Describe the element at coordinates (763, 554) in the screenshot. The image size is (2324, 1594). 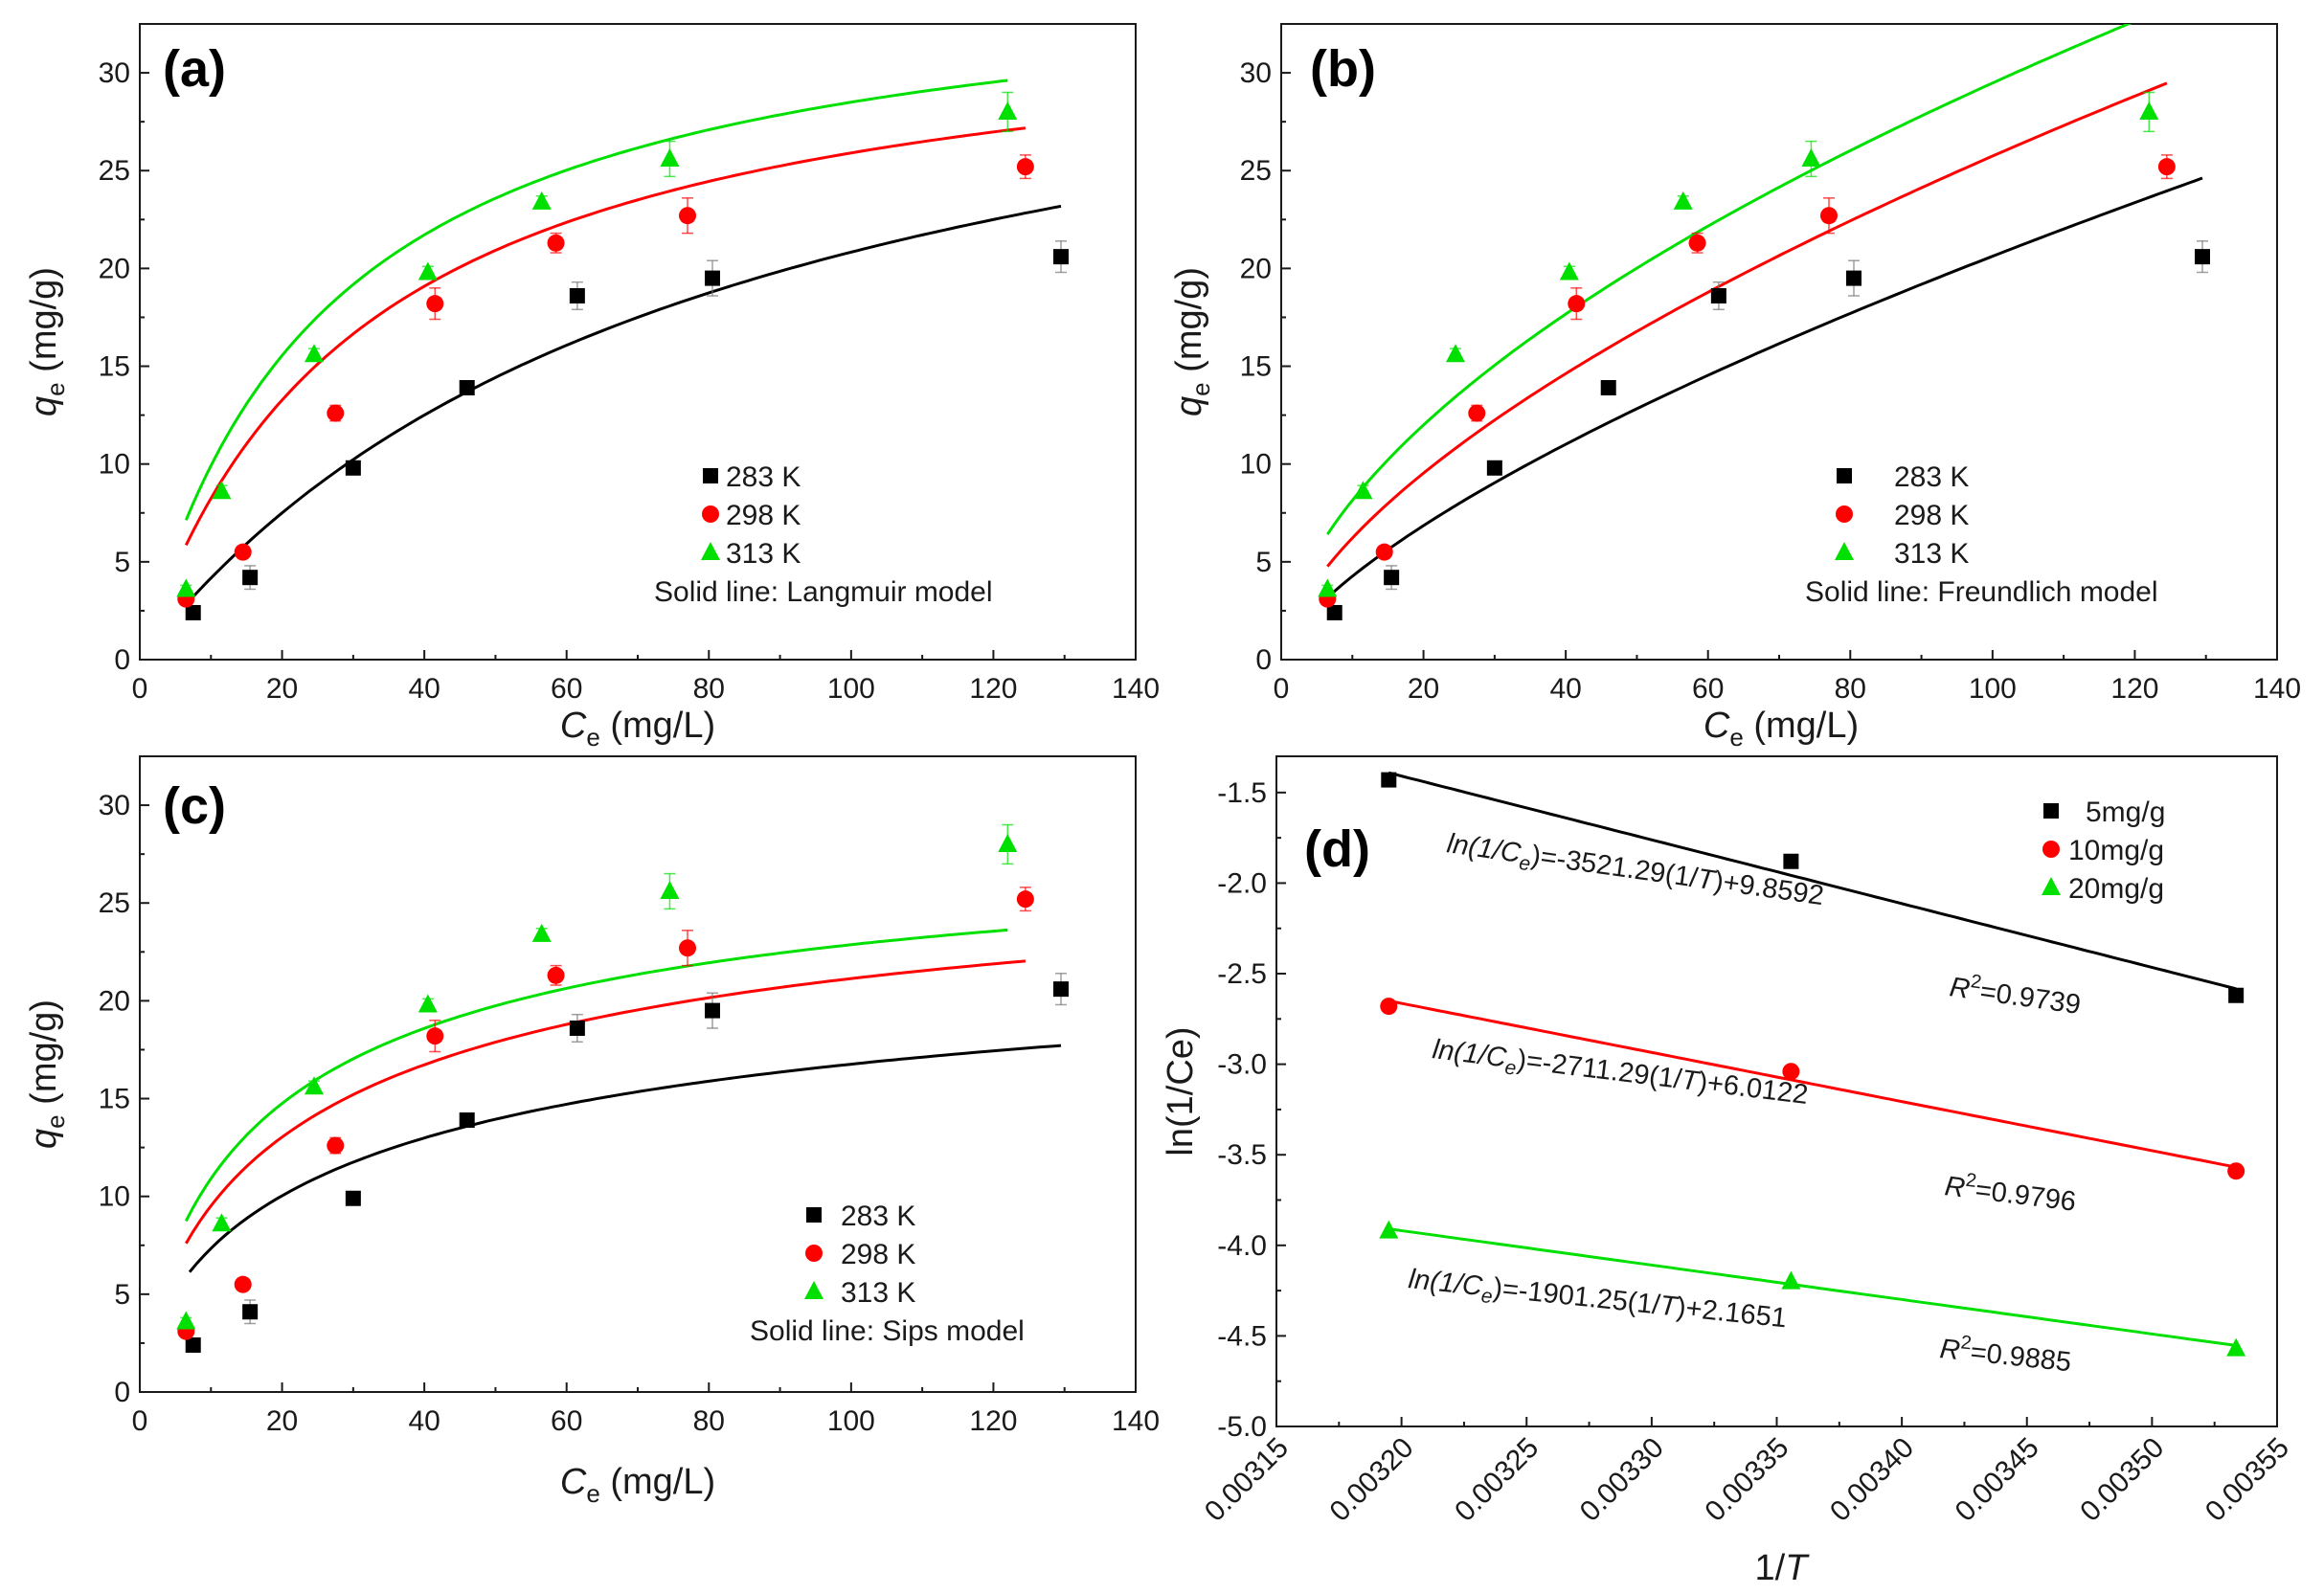
I see `panel-a-legend-label-2: 313 K` at that location.